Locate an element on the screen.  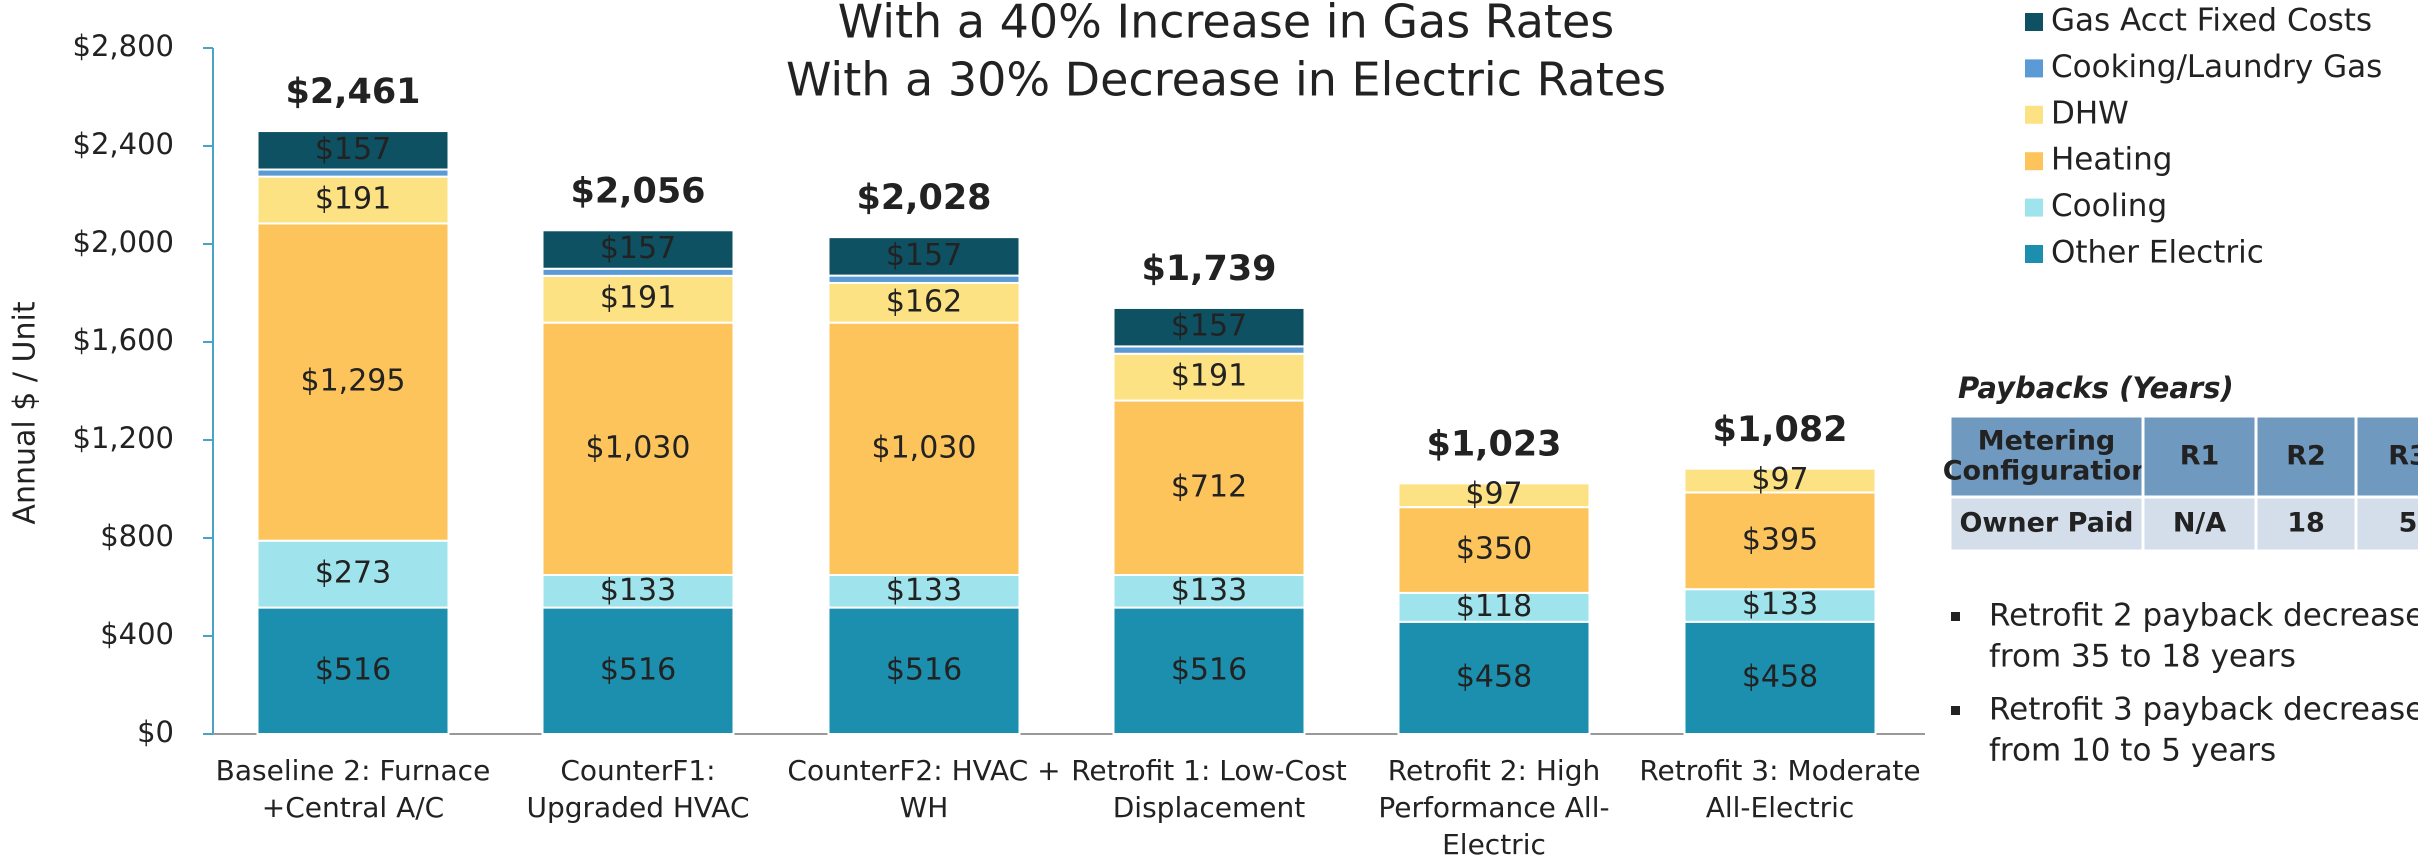
y-tick-label: $1,600 is located at coordinates (123, 340).